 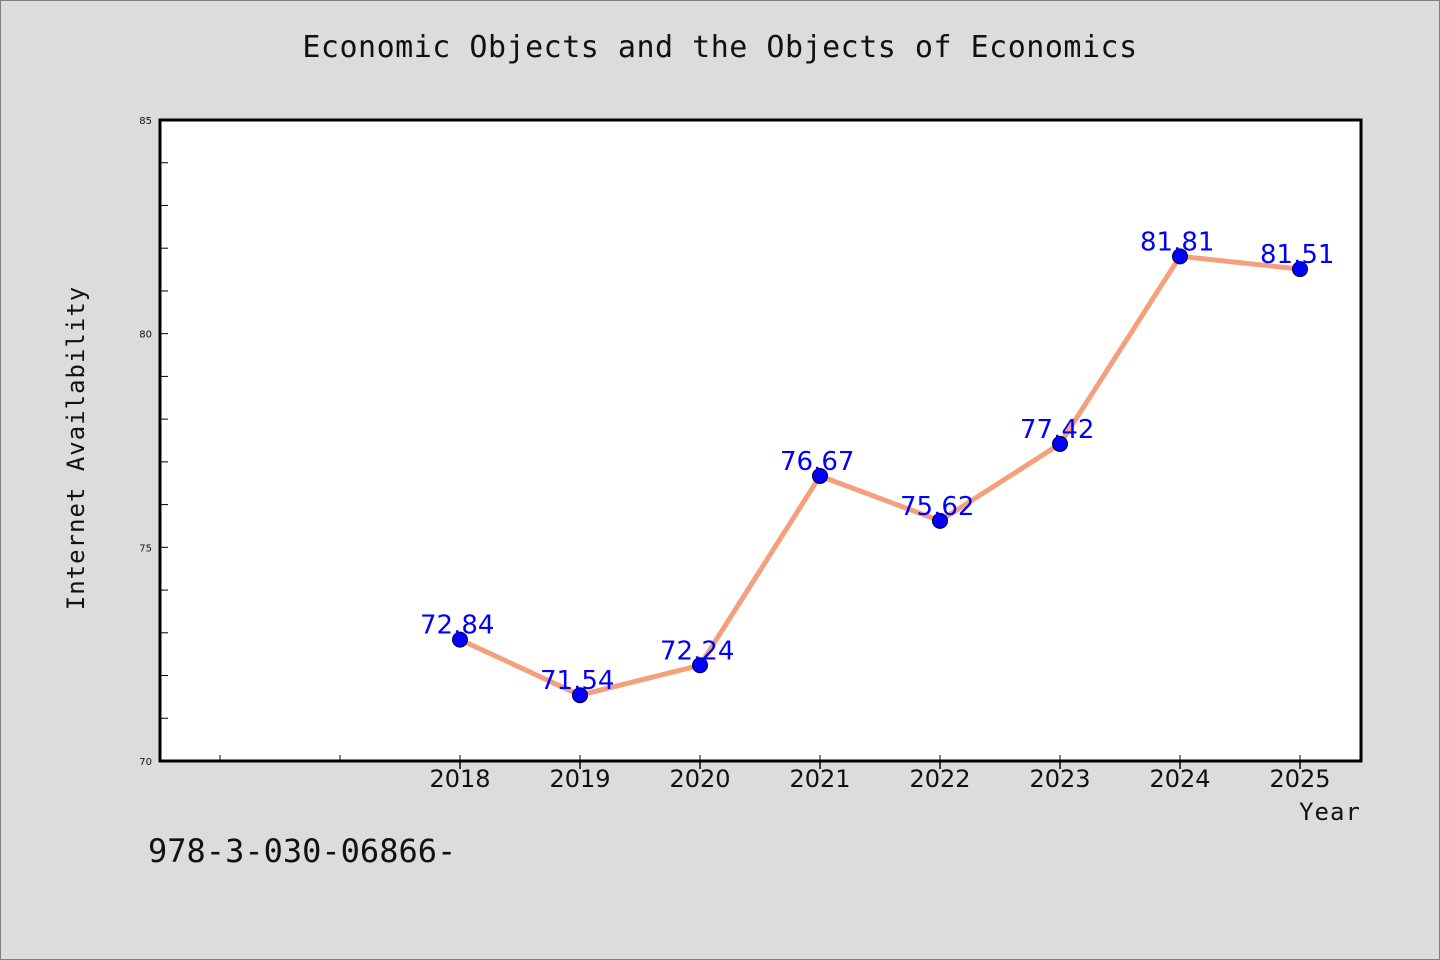 What do you see at coordinates (145, 442) in the screenshot?
I see `y-axis-ticks: 70 75 80 85` at bounding box center [145, 442].